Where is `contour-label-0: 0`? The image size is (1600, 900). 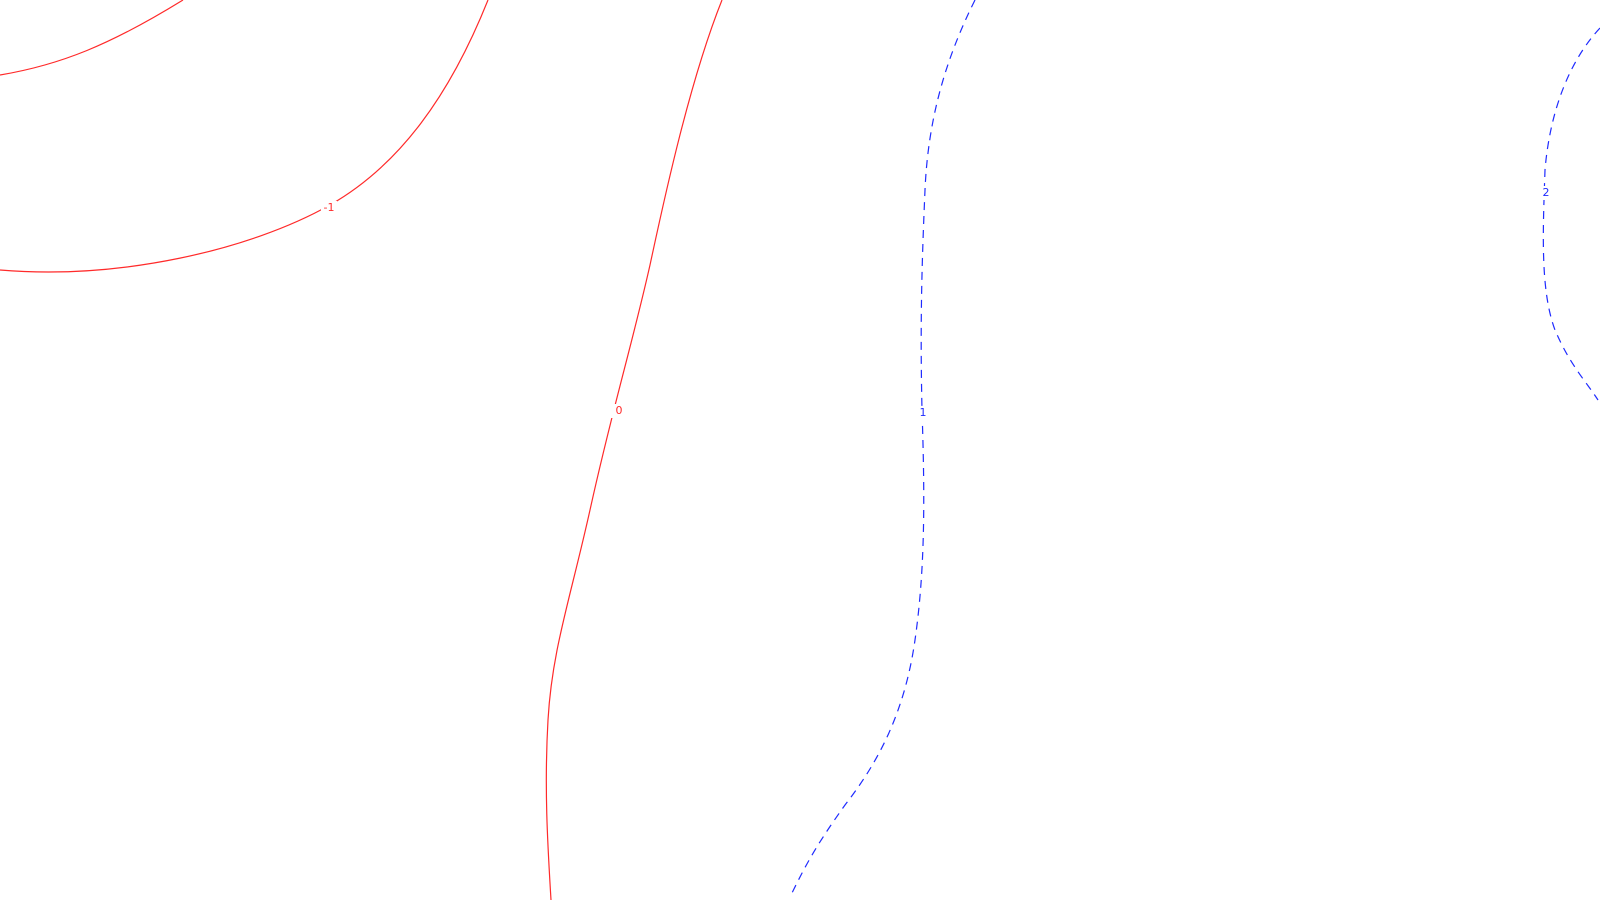 contour-label-0: 0 is located at coordinates (619, 410).